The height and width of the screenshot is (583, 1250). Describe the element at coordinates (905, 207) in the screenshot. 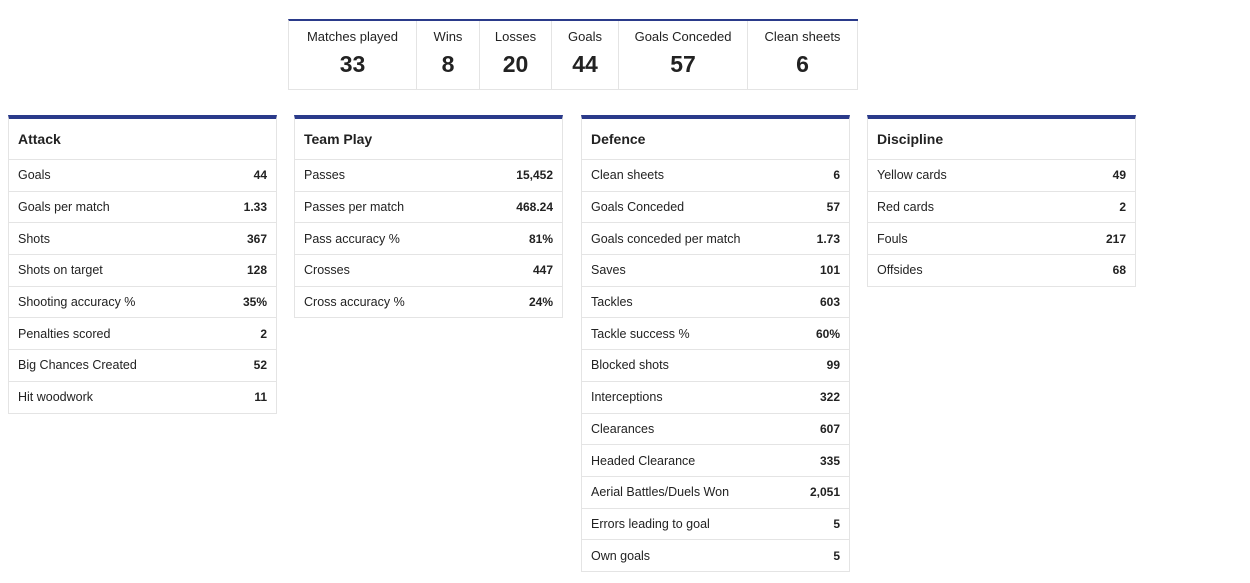

I see `stat-label: Red cards` at that location.